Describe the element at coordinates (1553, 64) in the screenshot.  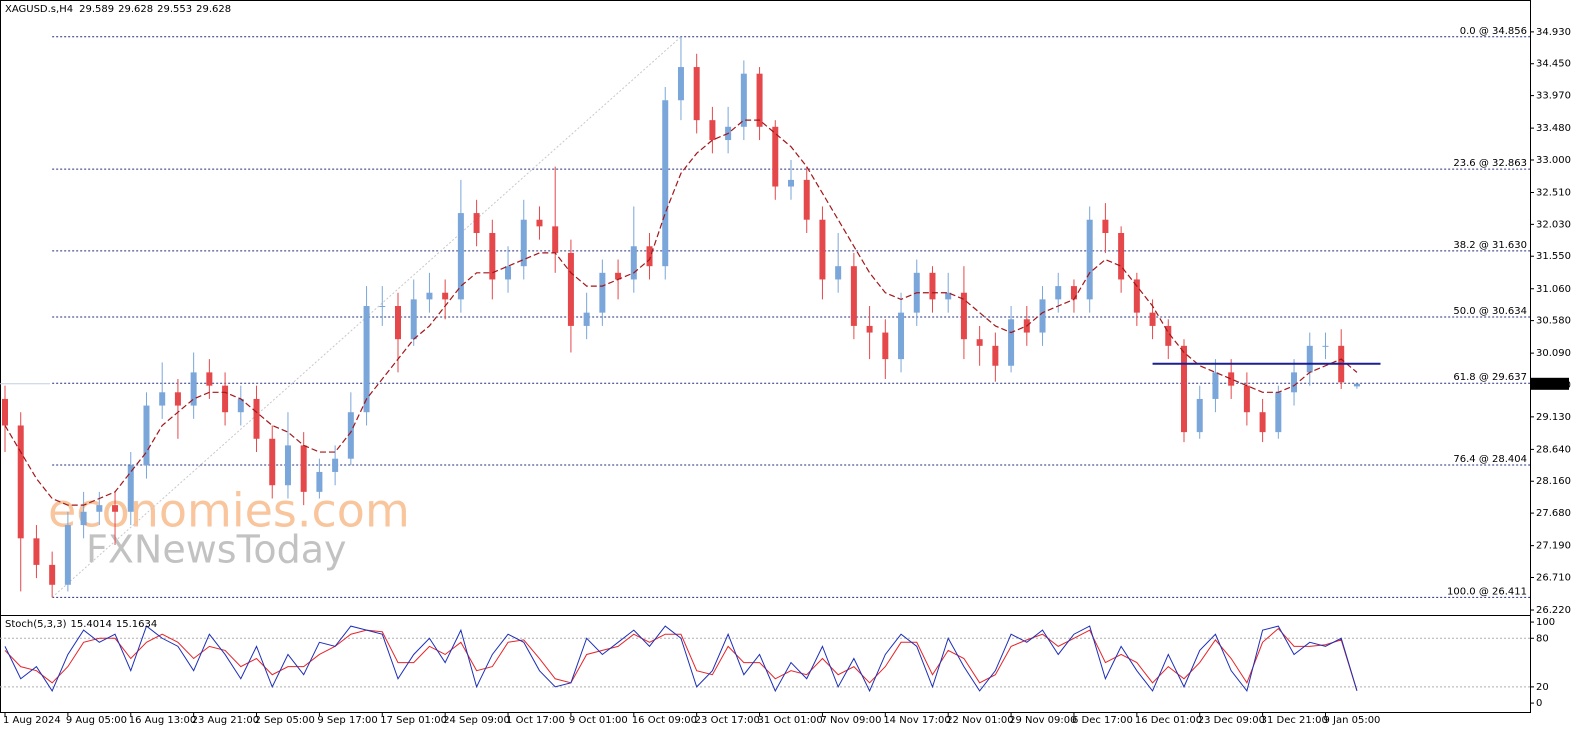
I see `y-tick-label: 34.450` at that location.